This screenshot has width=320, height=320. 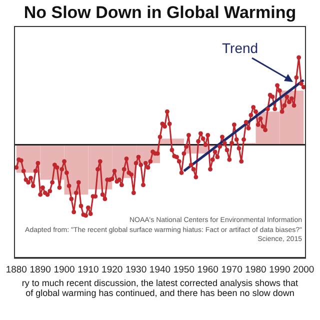 I want to click on text: ry to much recent discussion, the latest corrected analysis shows that, so click(x=160, y=283).